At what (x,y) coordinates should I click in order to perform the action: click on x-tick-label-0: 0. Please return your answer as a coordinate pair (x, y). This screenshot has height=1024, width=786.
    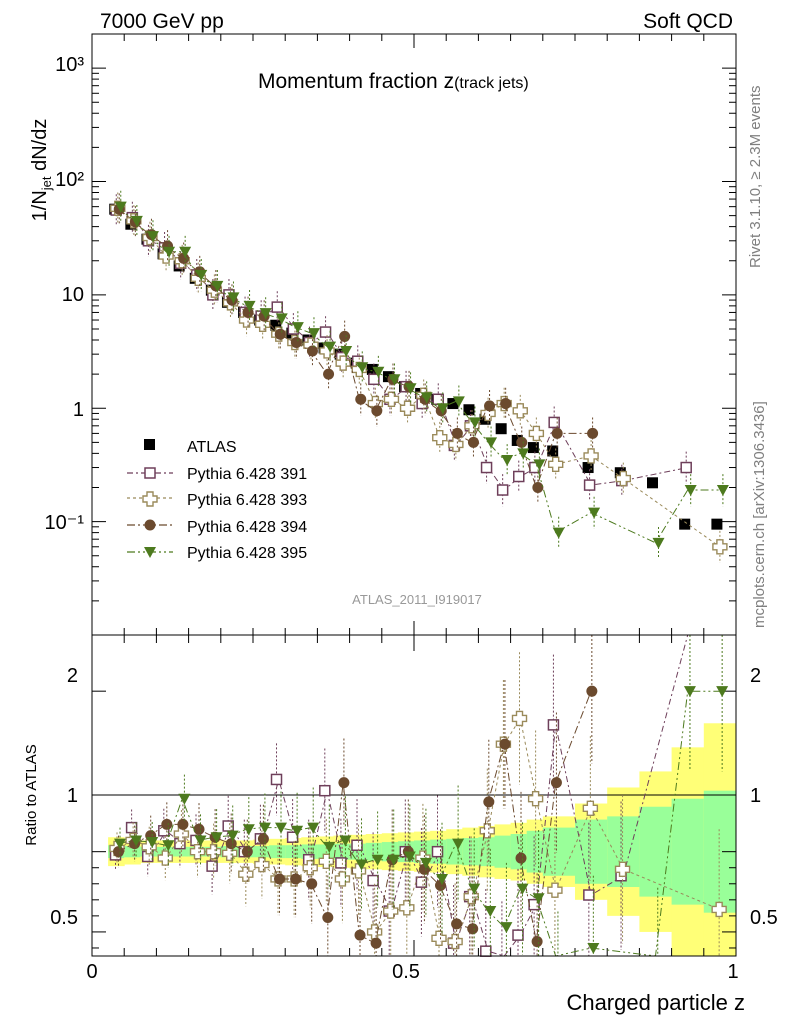
    Looking at the image, I should click on (91, 972).